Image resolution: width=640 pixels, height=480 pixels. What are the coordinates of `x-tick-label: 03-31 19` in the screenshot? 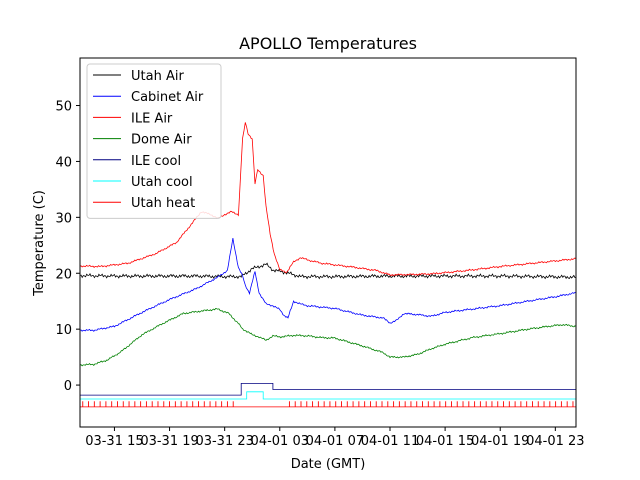 It's located at (169, 441).